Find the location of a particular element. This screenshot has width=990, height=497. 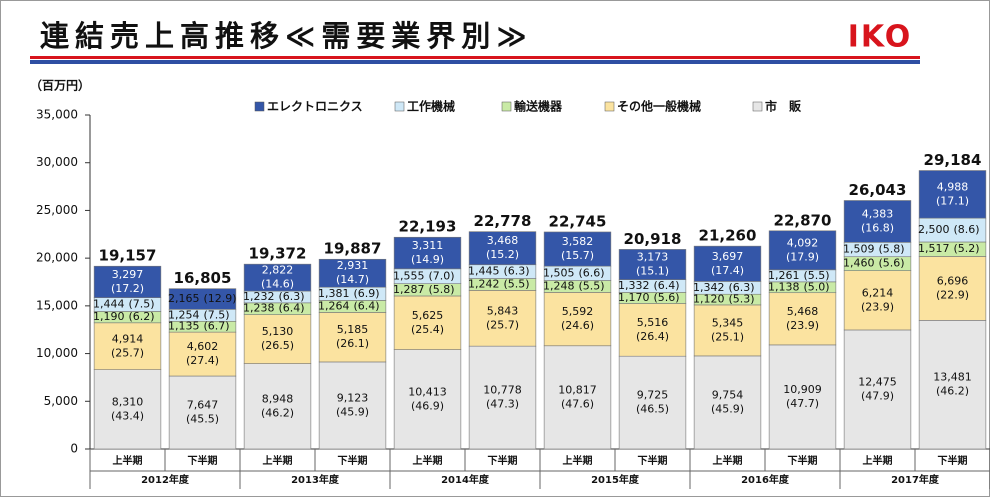

total-label: 22,745 is located at coordinates (578, 221).